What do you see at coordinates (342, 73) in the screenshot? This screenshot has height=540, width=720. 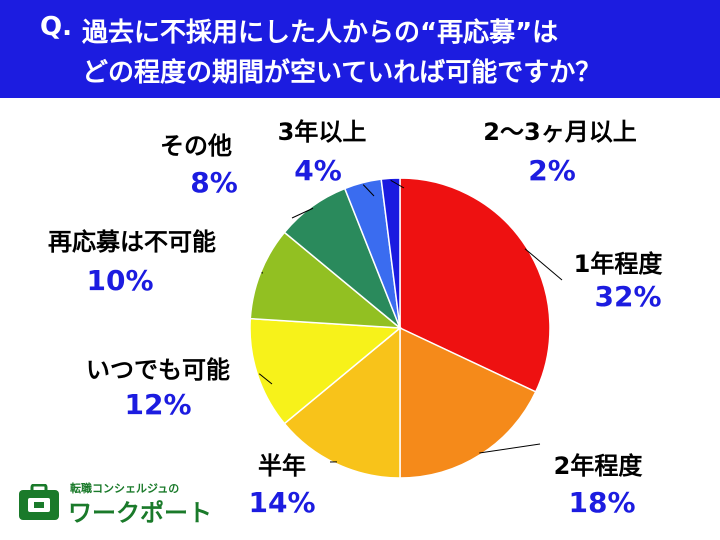 I see `question-line-2: どの程度の期間が空いていれば可能ですか？` at bounding box center [342, 73].